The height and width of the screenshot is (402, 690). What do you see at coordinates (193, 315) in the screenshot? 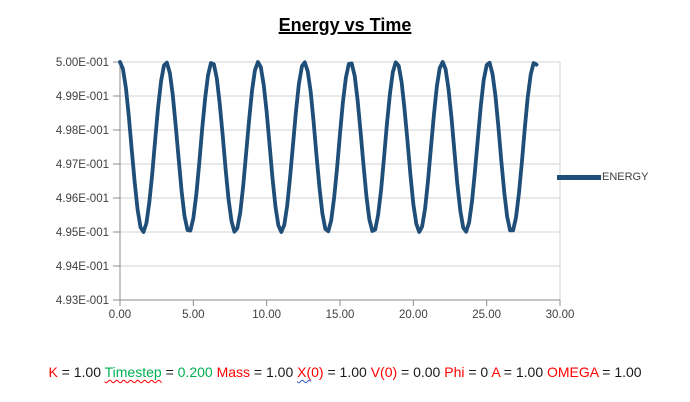
I see `x-tick-label: 5.00` at bounding box center [193, 315].